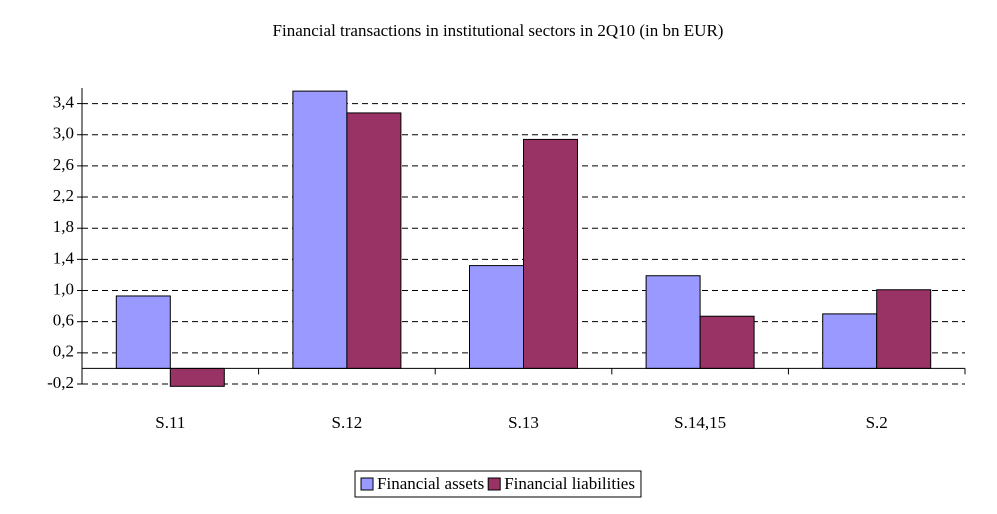 This screenshot has height=514, width=997. Describe the element at coordinates (569, 483) in the screenshot. I see `legend-label: Financial liabilities` at that location.